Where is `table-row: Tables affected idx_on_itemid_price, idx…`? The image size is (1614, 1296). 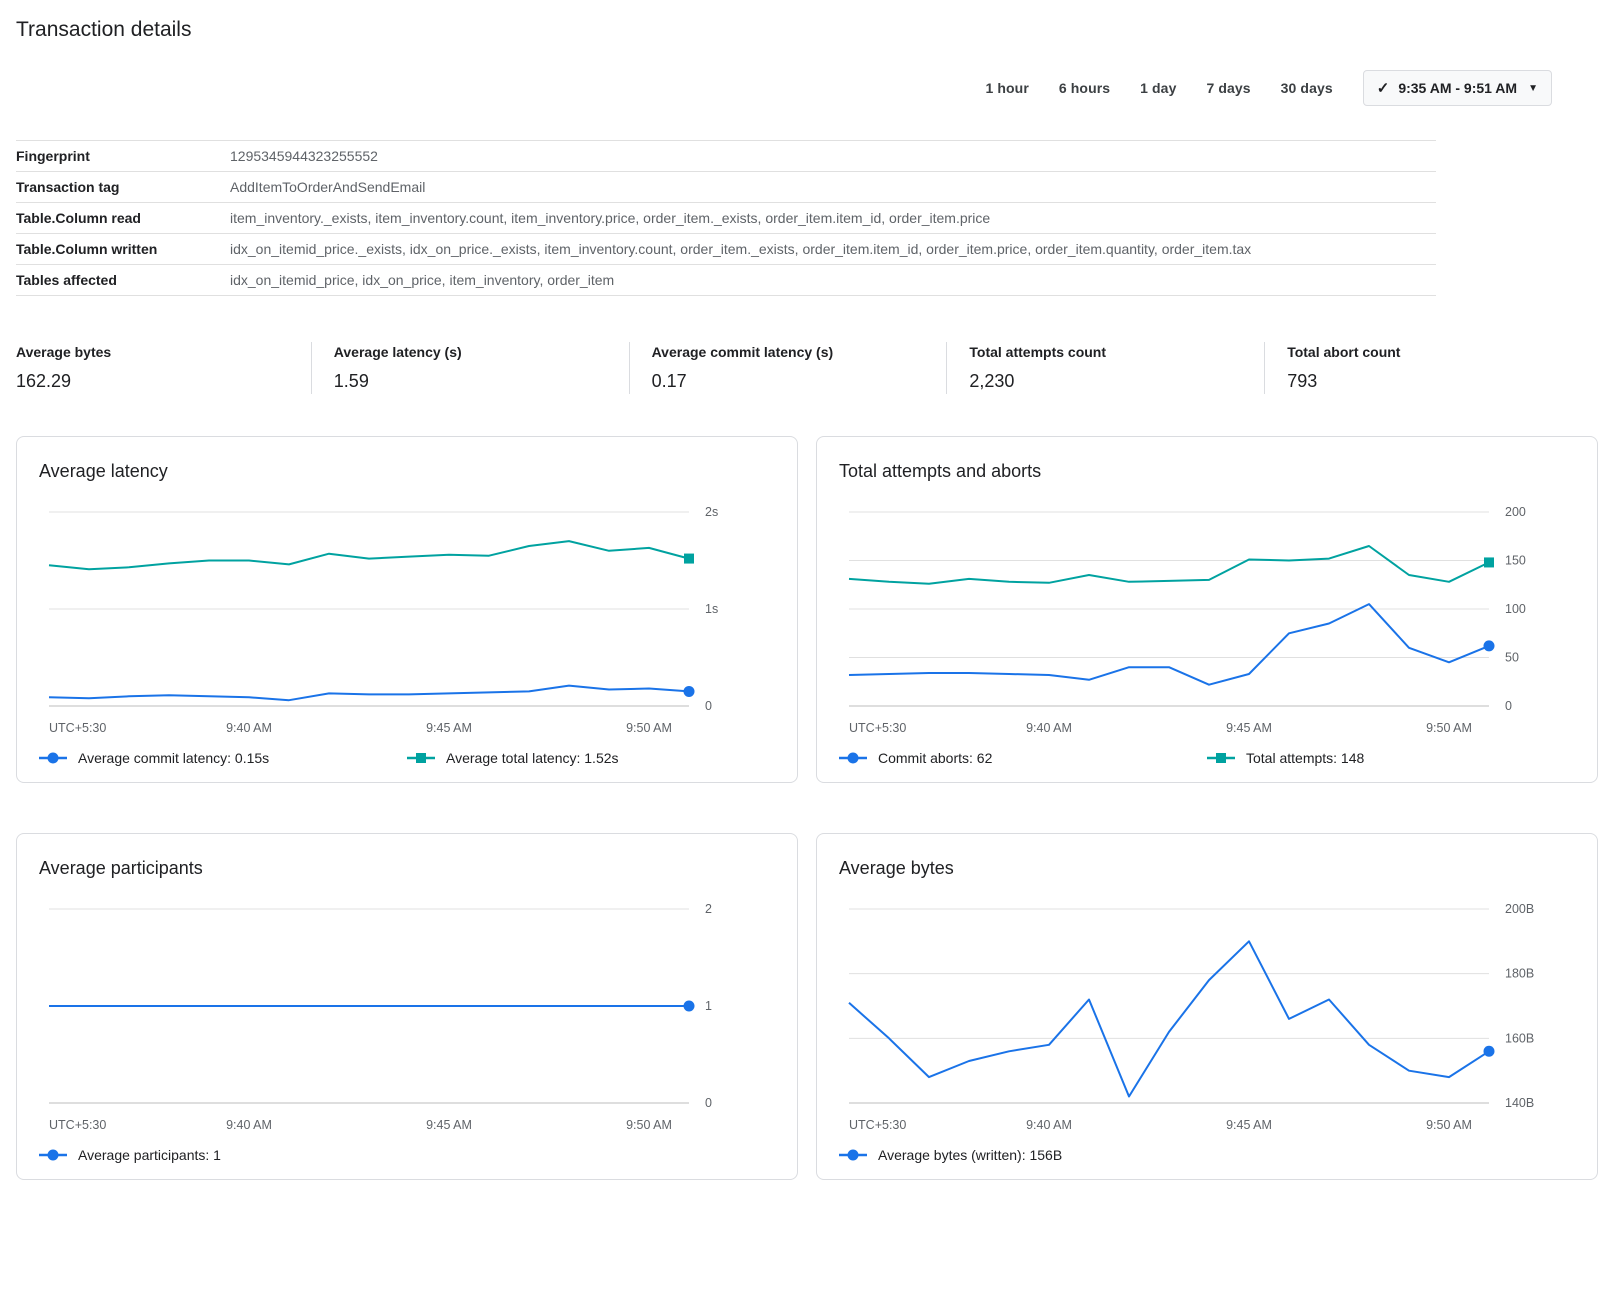 table-row: Tables affected idx_on_itemid_price, idx… is located at coordinates (726, 279).